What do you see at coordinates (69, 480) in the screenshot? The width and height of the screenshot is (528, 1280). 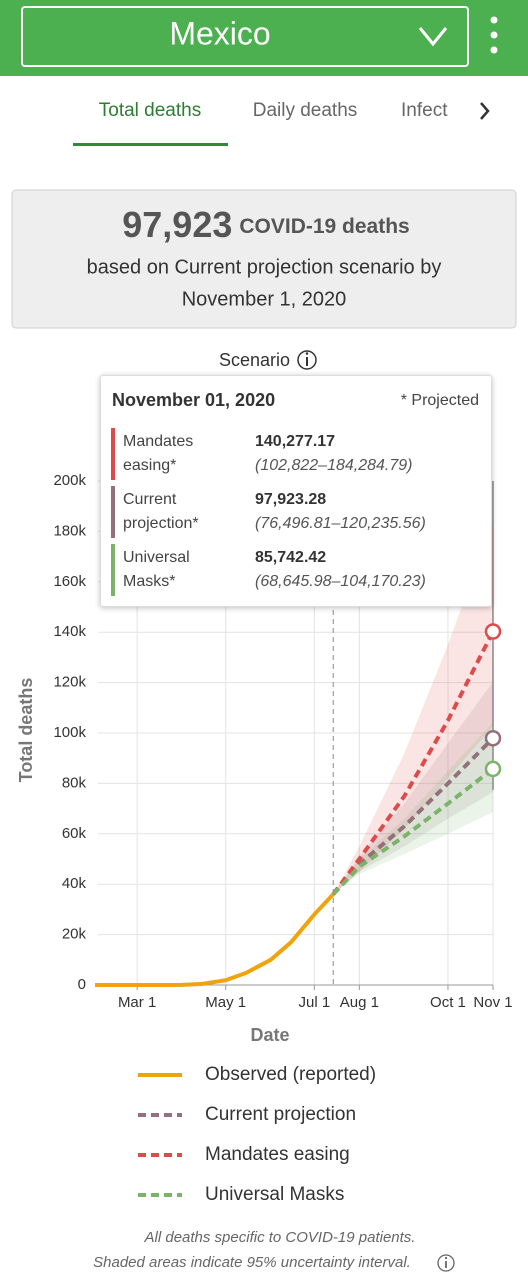 I see `y-tick-label: 200k` at bounding box center [69, 480].